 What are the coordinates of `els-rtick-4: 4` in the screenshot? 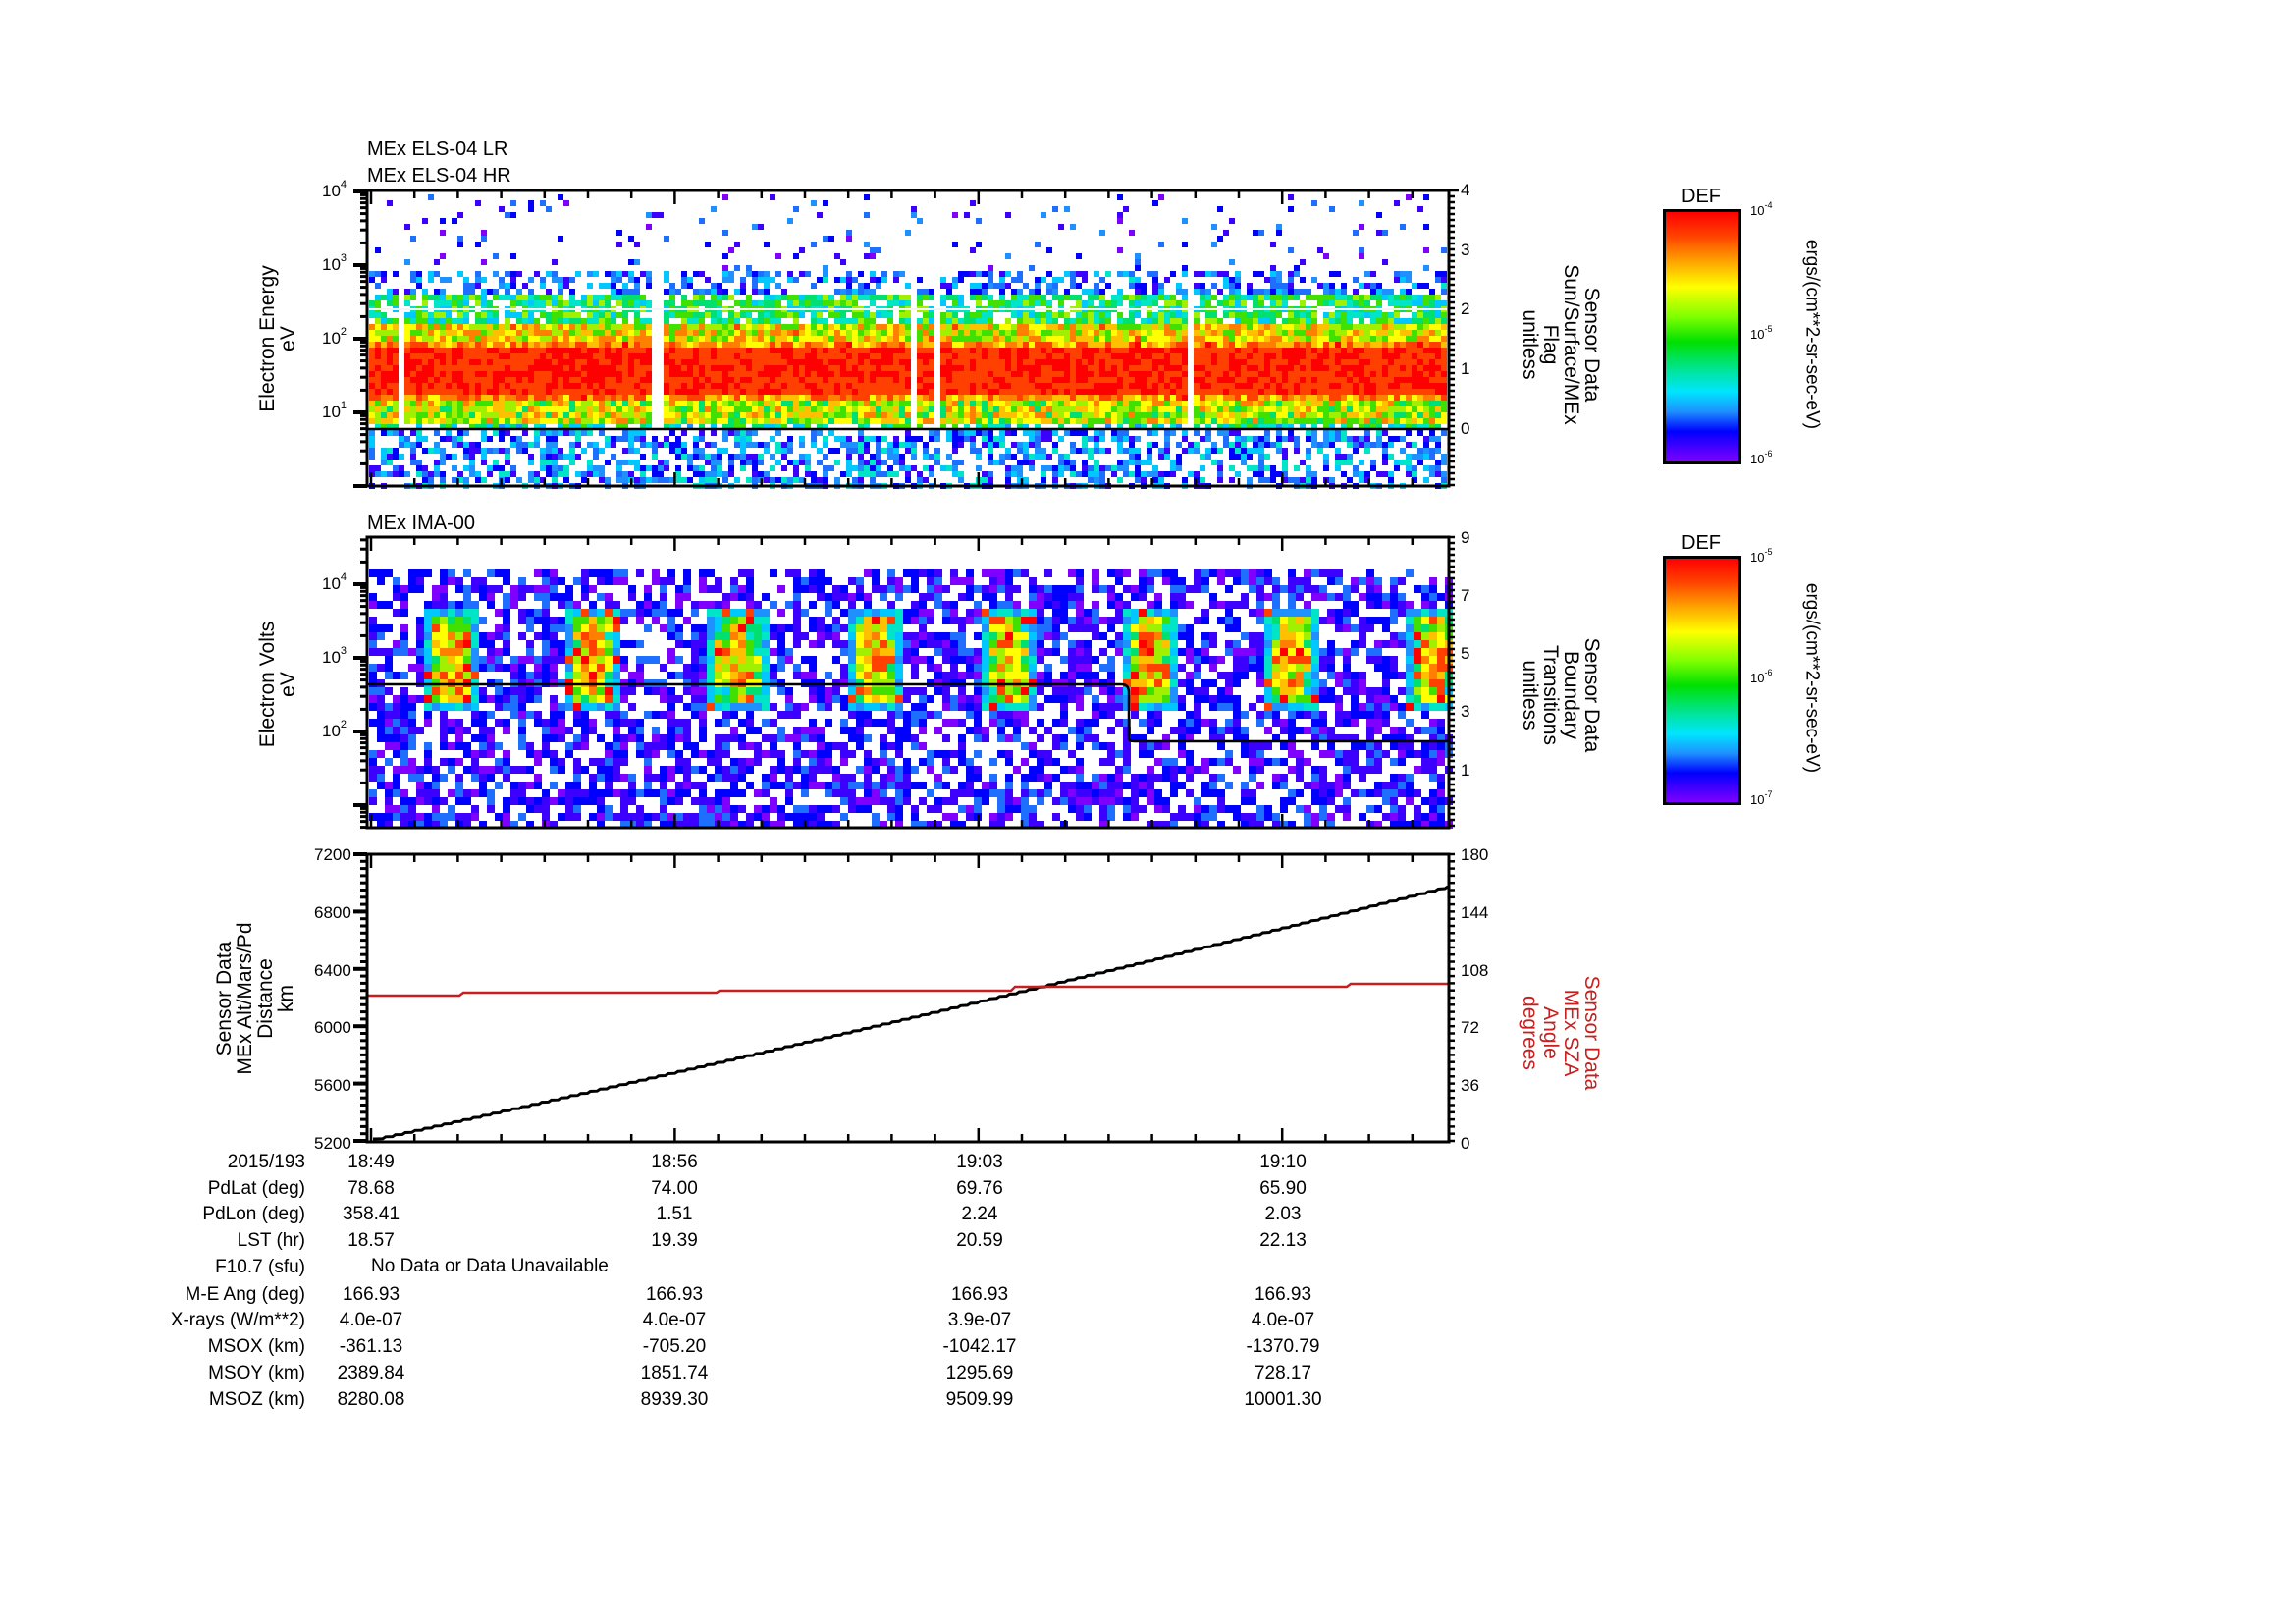 It's located at (1465, 190).